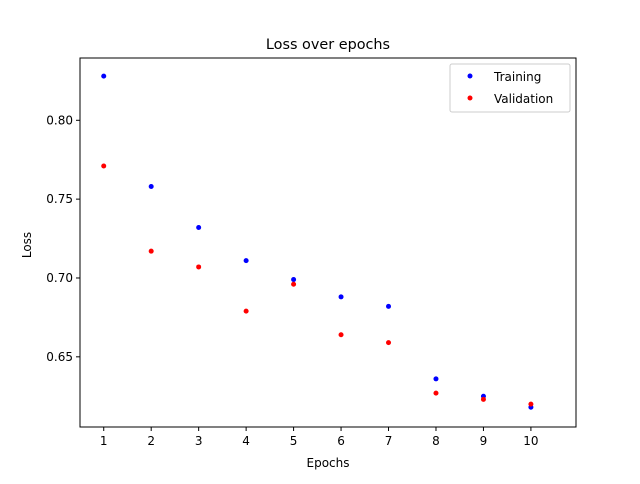 The width and height of the screenshot is (640, 484). I want to click on x-axis-ticks: 1 2 3 4 5 6 7 8 9 10, so click(319, 437).